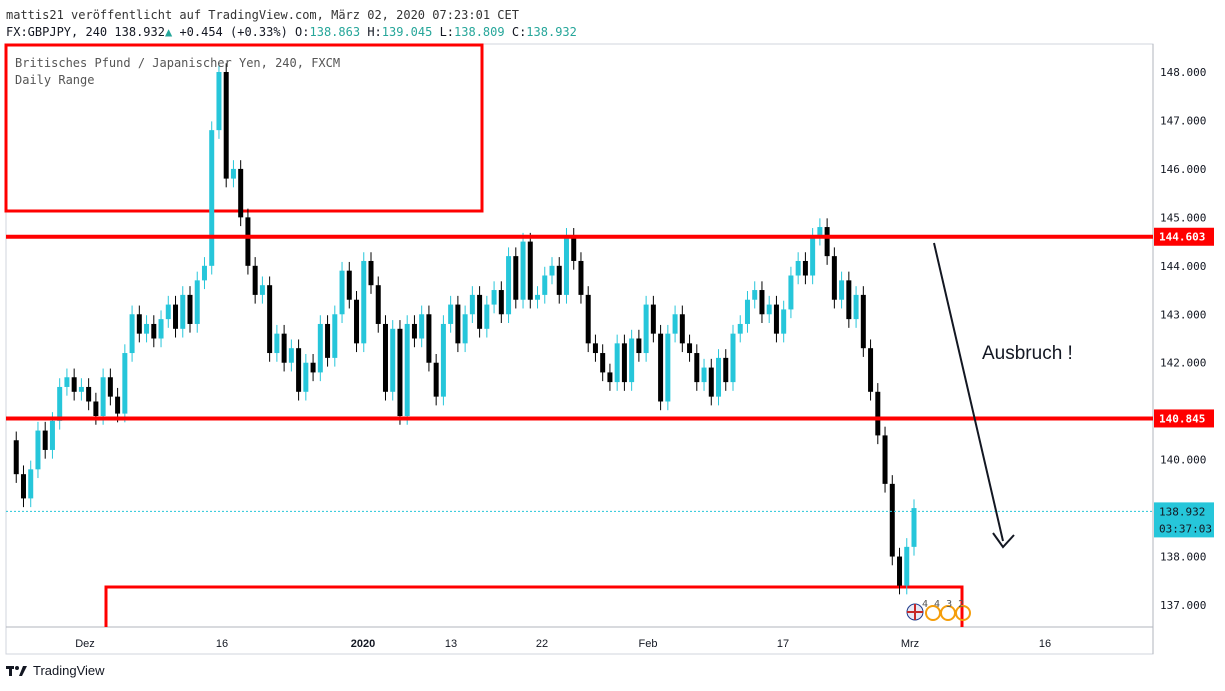 The height and width of the screenshot is (691, 1225). Describe the element at coordinates (610, 520) in the screenshot. I see `current-price: 138.932 03:37:03` at that location.